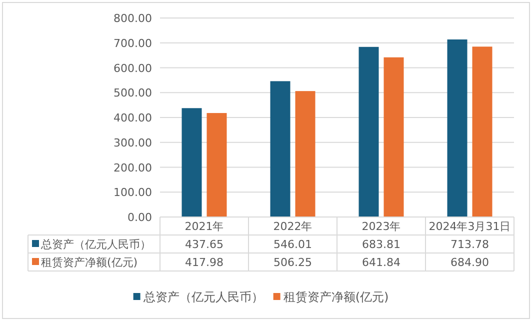  Describe the element at coordinates (381, 244) in the screenshot. I see `data-label: 683.81` at that location.